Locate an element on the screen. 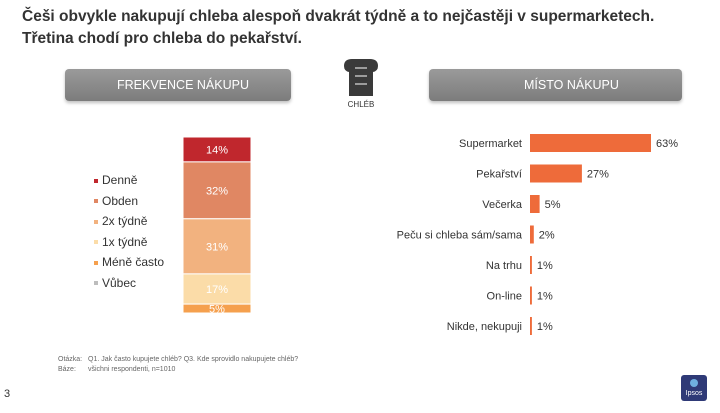 This screenshot has width=720, height=413. legend-item-1x-tydne: 1x týdně is located at coordinates (120, 242).